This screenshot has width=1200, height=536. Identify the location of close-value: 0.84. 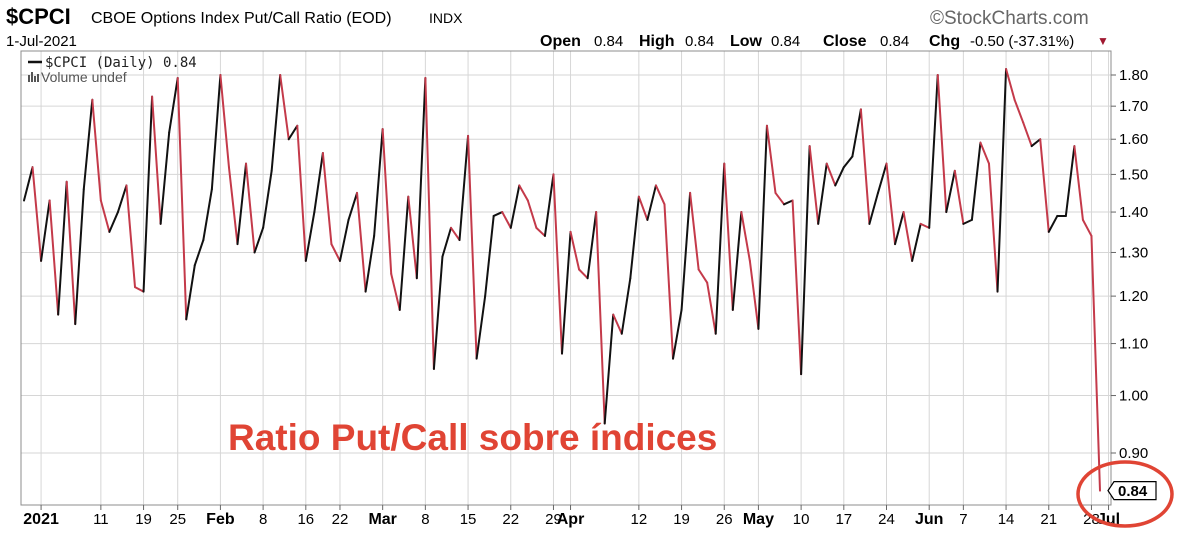
(894, 41).